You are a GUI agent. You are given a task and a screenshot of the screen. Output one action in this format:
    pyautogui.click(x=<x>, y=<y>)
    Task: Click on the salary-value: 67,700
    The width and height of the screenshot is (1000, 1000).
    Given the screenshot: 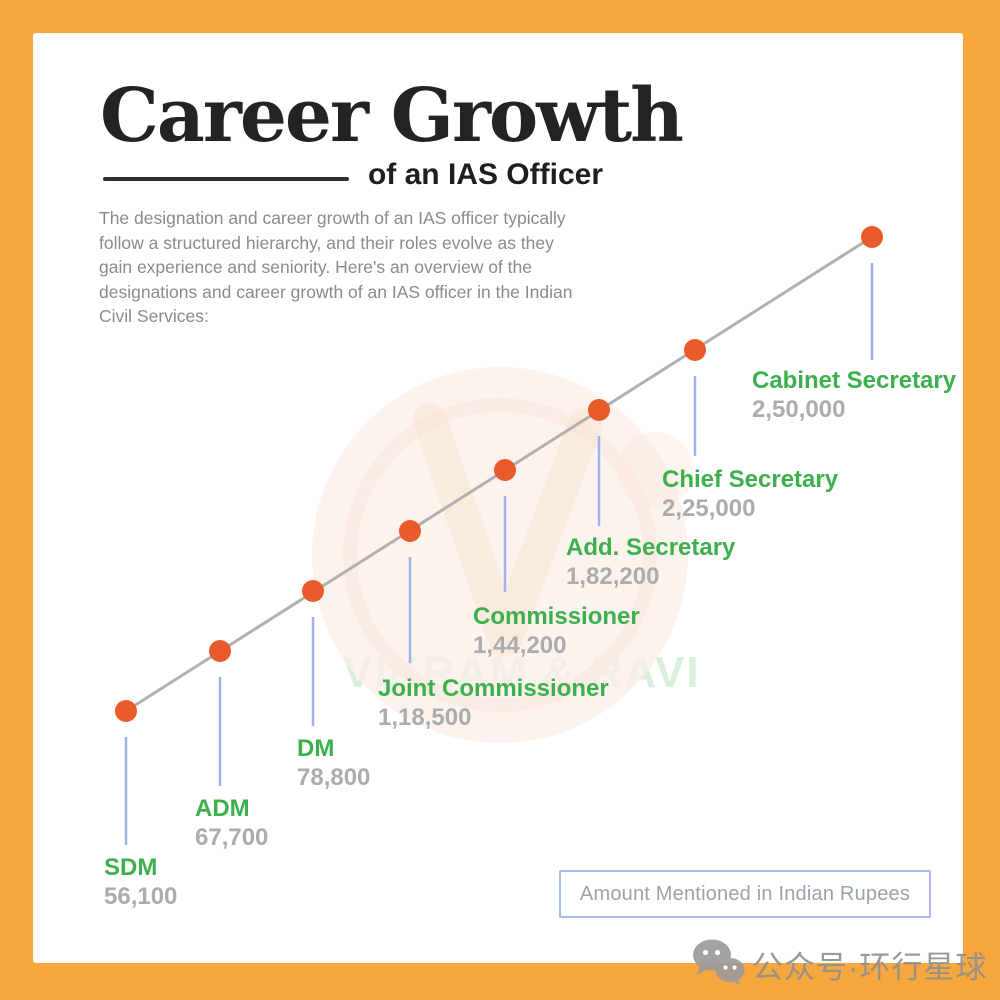 What is the action you would take?
    pyautogui.click(x=232, y=837)
    